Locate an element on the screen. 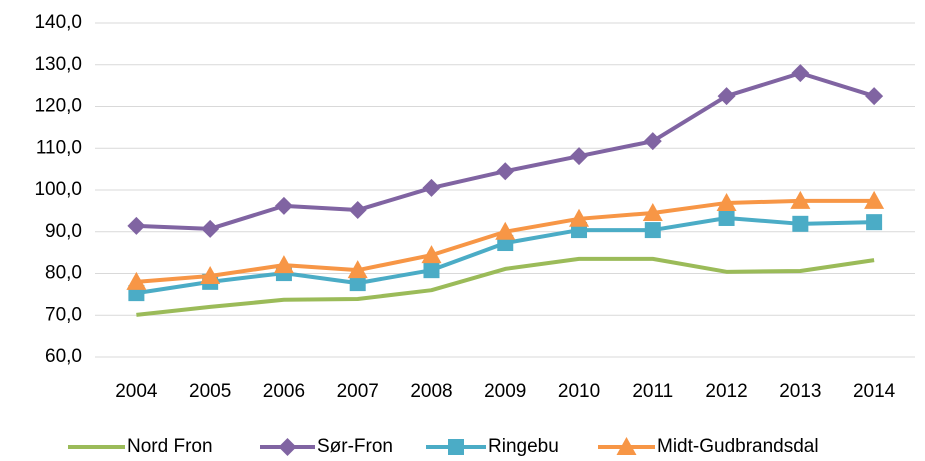 Image resolution: width=925 pixels, height=461 pixels. x-tick-label: 2006 is located at coordinates (284, 391).